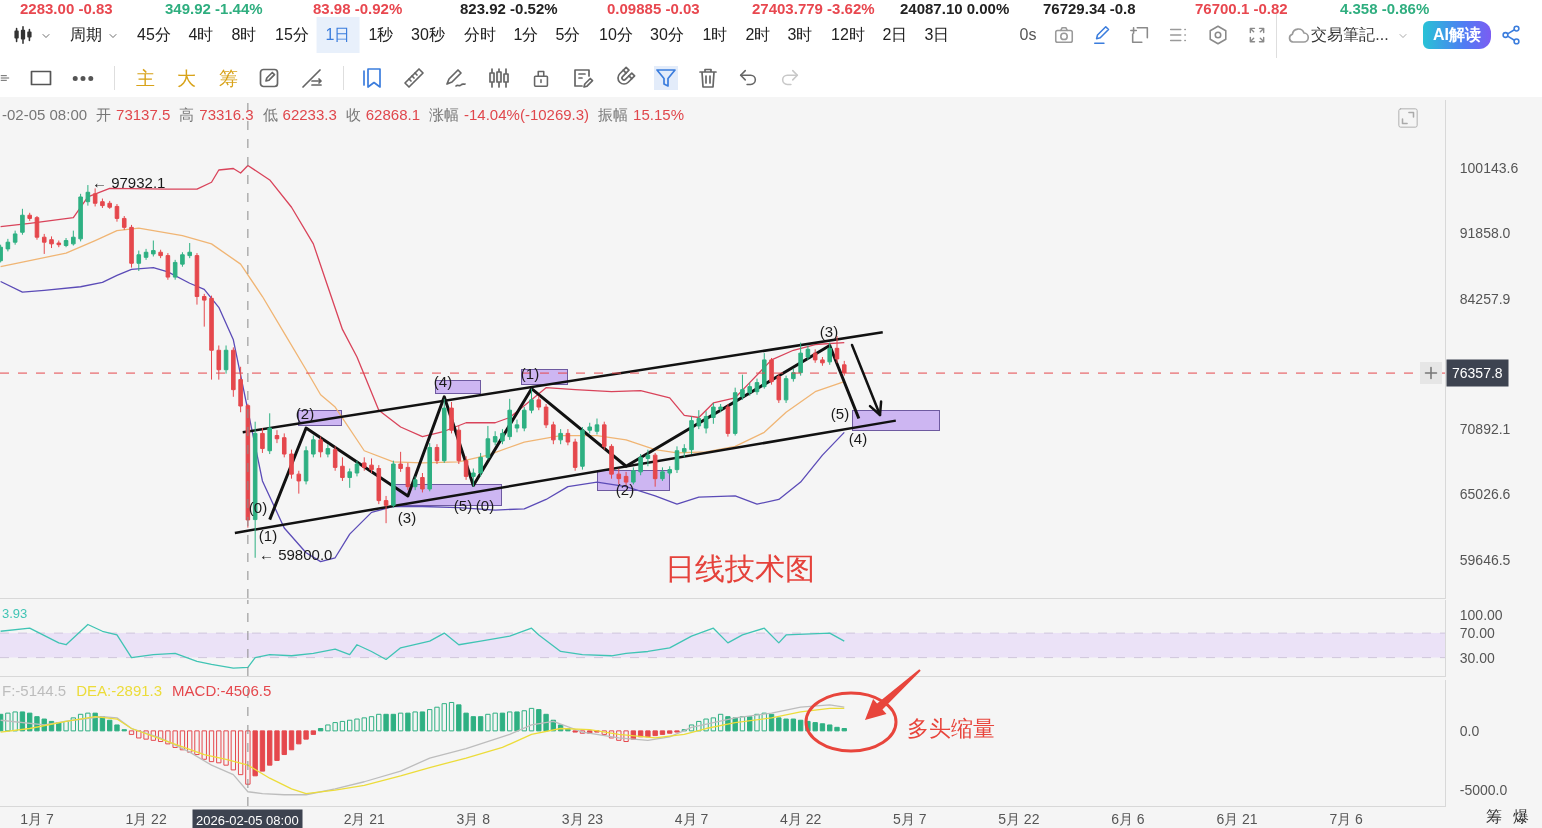 The height and width of the screenshot is (828, 1542). Describe the element at coordinates (1237, 818) in the screenshot. I see `x-tick-label: 6月 21` at that location.